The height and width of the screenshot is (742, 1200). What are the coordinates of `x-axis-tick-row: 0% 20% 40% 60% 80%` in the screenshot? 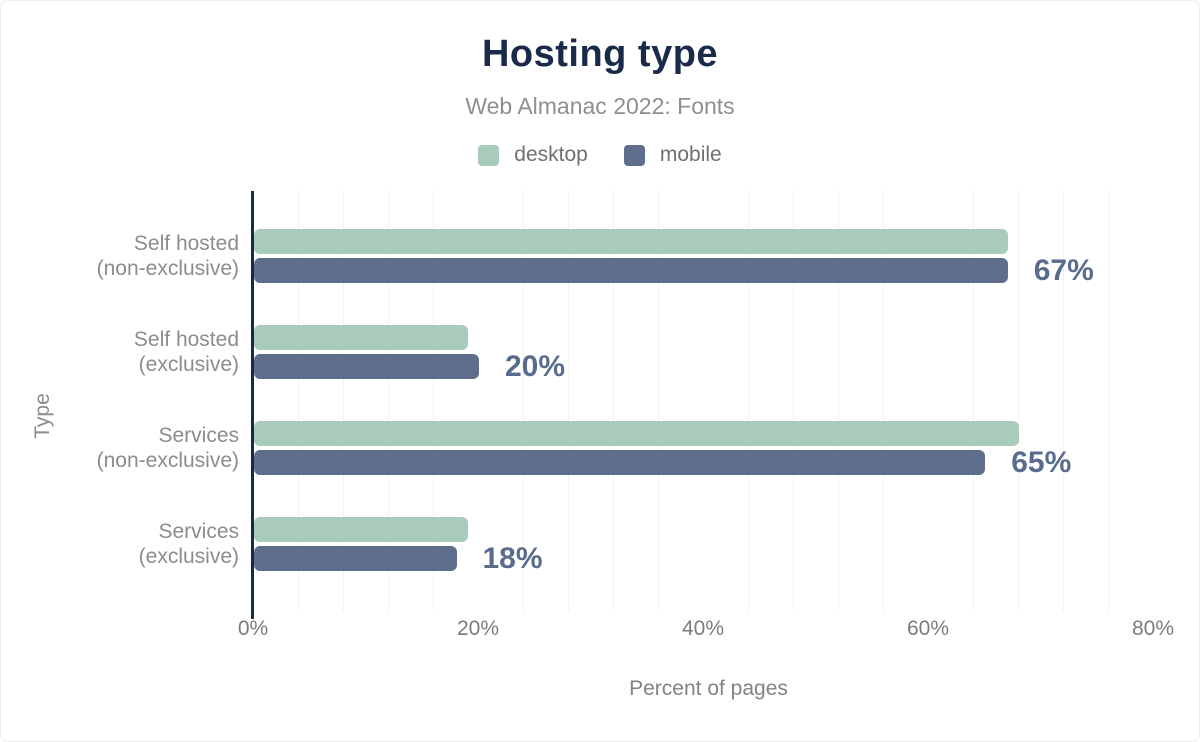 It's located at (706, 630).